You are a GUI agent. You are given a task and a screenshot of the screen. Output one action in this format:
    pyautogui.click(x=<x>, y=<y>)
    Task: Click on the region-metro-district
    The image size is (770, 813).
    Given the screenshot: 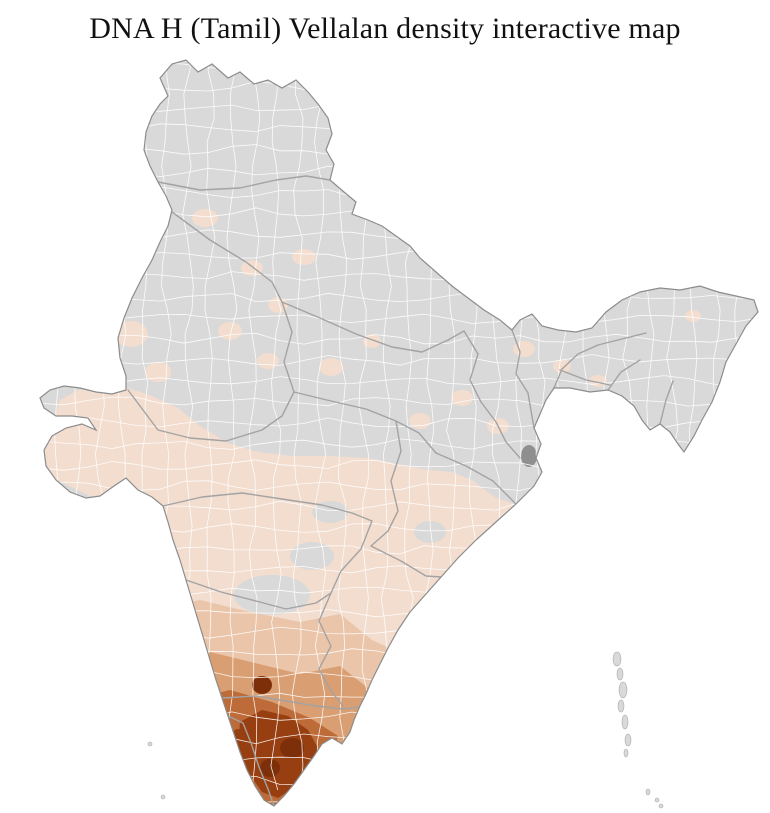 What is the action you would take?
    pyautogui.click(x=529, y=456)
    